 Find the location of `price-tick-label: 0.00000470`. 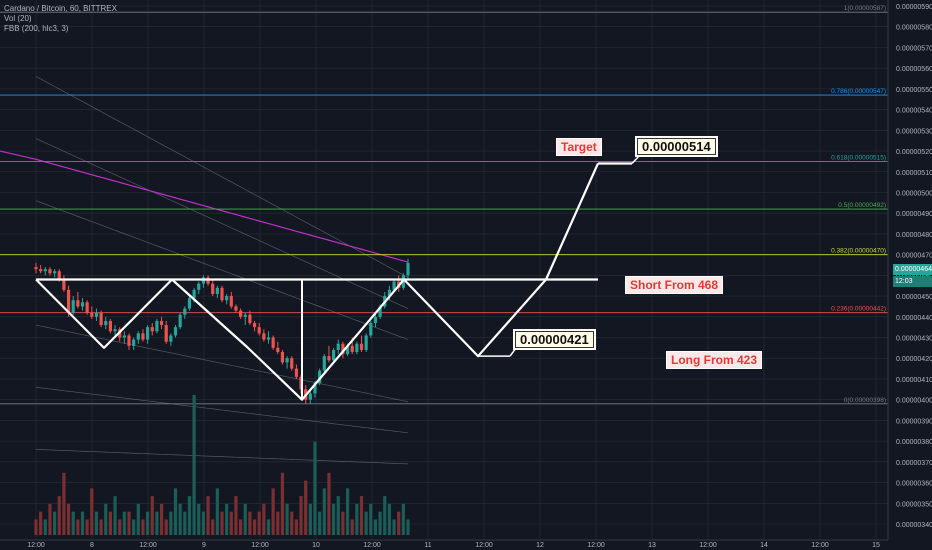

price-tick-label: 0.00000470 is located at coordinates (914, 256).